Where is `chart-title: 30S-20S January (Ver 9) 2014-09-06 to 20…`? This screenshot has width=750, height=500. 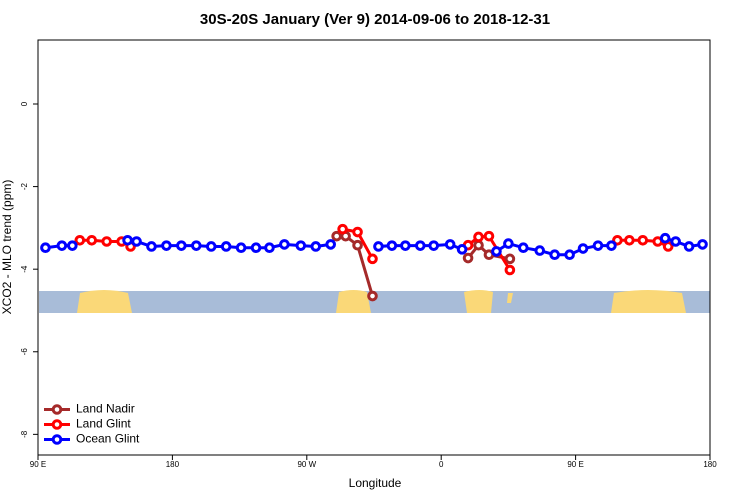 chart-title: 30S-20S January (Ver 9) 2014-09-06 to 20… is located at coordinates (375, 19).